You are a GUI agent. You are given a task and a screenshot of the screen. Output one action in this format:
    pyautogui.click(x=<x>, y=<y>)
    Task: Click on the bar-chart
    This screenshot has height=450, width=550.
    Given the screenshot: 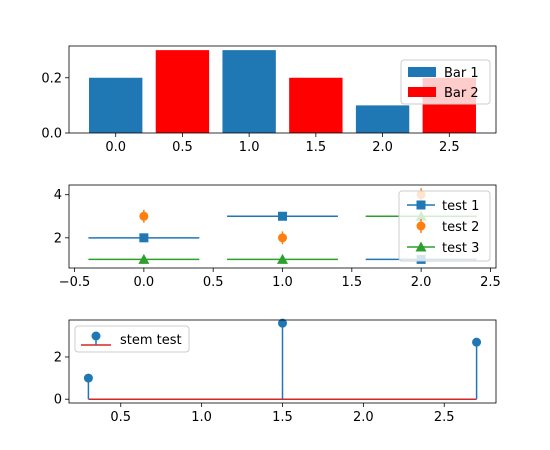 What is the action you would take?
    pyautogui.click(x=282, y=92)
    